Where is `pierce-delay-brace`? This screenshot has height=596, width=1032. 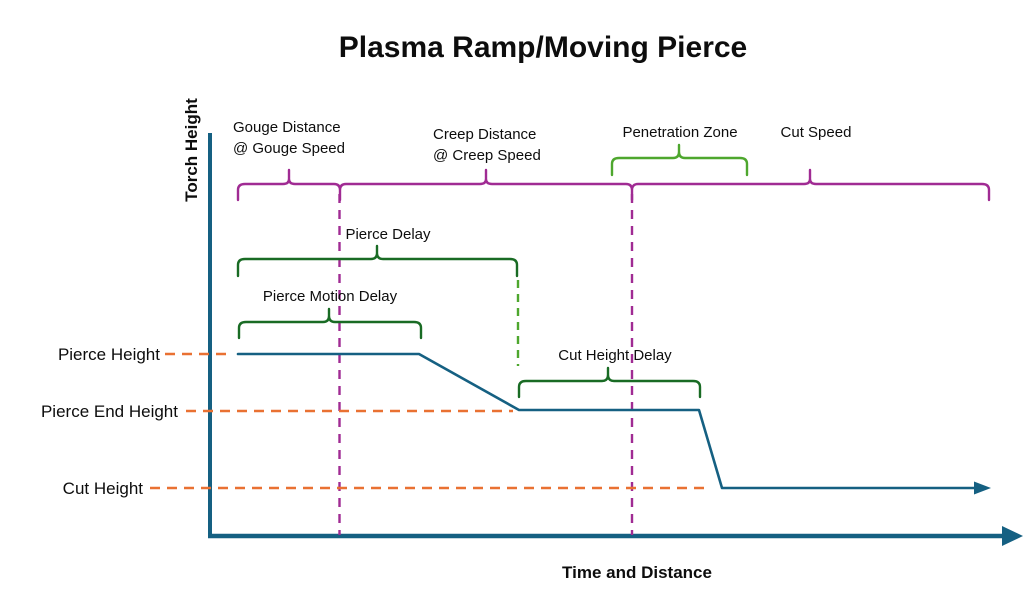
pierce-delay-brace is located at coordinates (377, 261).